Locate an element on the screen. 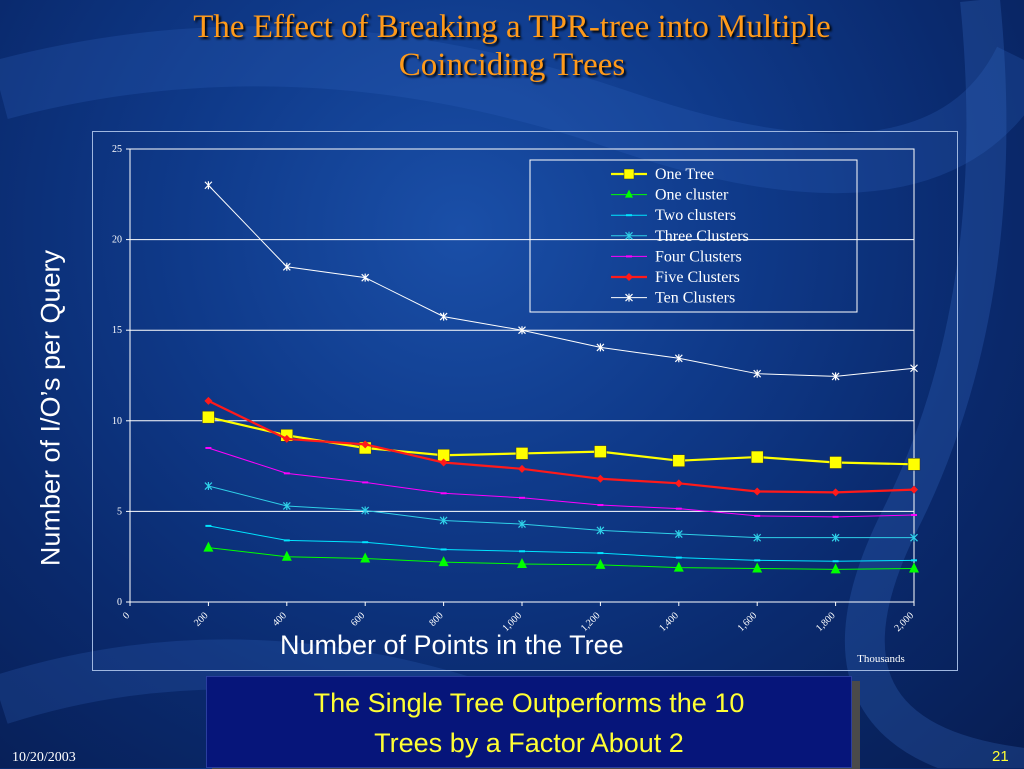 The width and height of the screenshot is (1024, 769). series-line-three-clusters is located at coordinates (561, 512).